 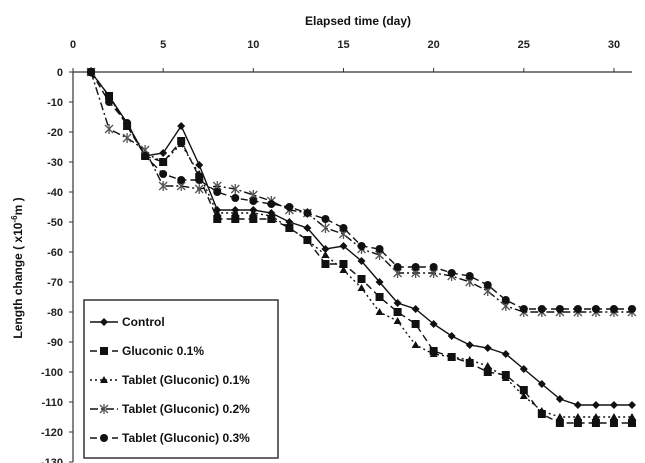 What do you see at coordinates (143, 322) in the screenshot?
I see `legend-label: Control` at bounding box center [143, 322].